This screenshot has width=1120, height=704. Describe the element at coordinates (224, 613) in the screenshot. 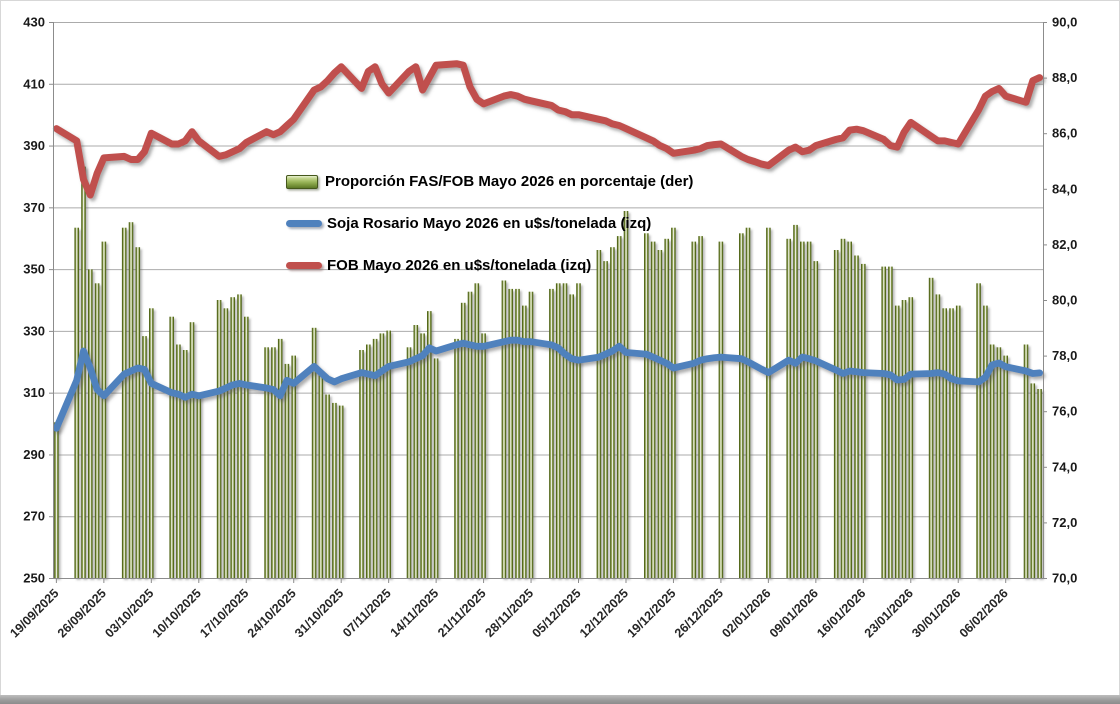

I see `svg-text: 17/10/2025` at that location.